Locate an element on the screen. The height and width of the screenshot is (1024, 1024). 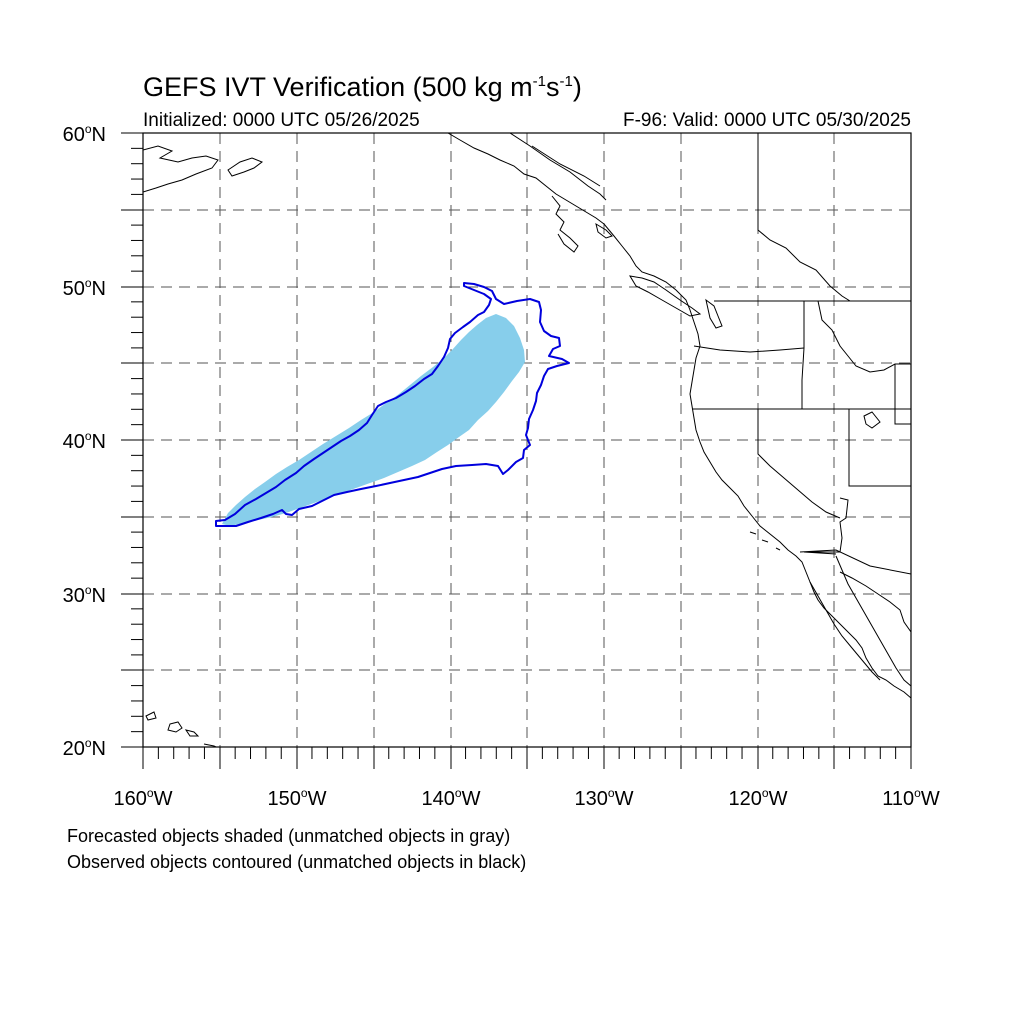
lon-label-140: 140oW is located at coordinates (451, 798).